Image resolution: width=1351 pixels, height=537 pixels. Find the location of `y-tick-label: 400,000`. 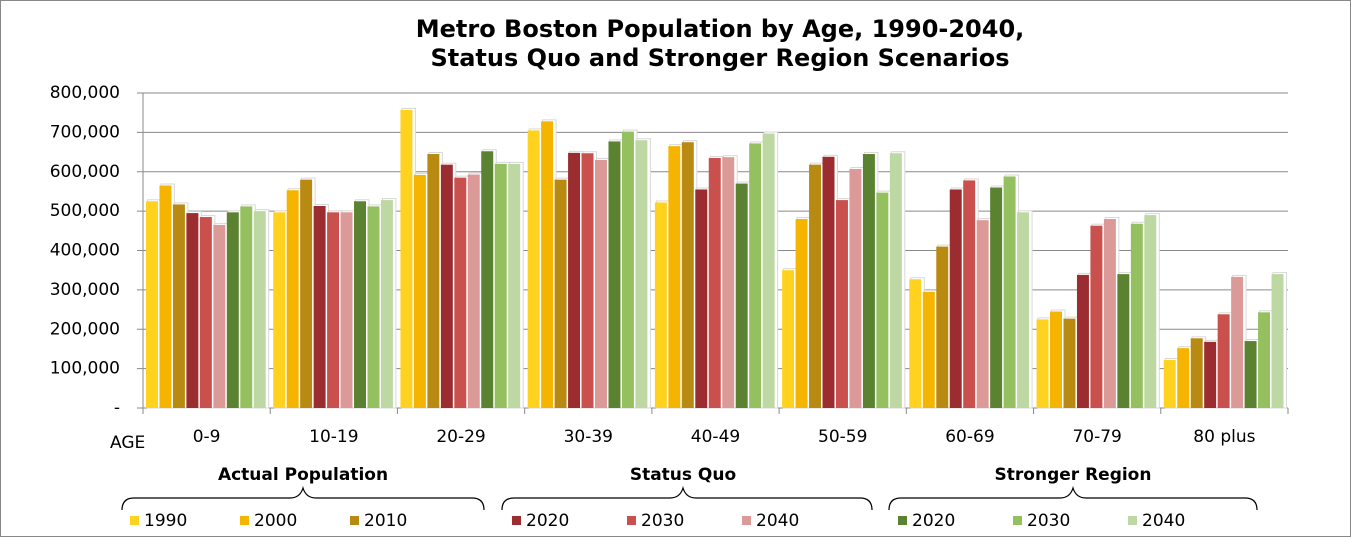

y-tick-label: 400,000 is located at coordinates (85, 251).